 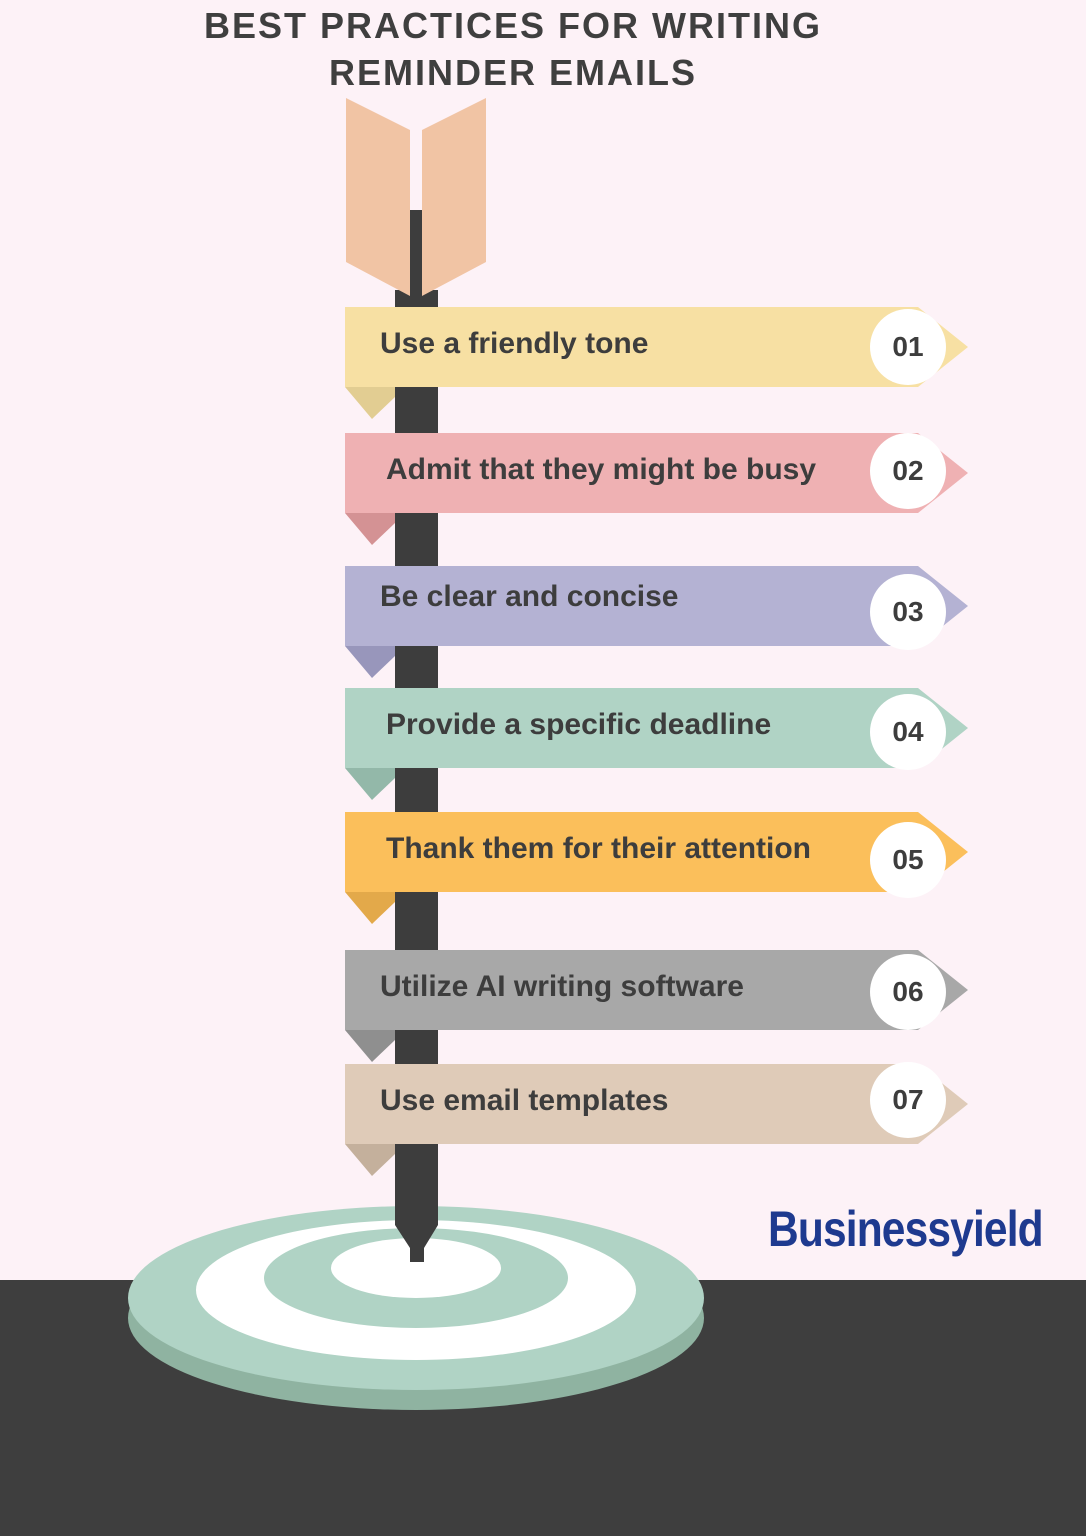 I want to click on item-number-badge: 06, so click(x=908, y=992).